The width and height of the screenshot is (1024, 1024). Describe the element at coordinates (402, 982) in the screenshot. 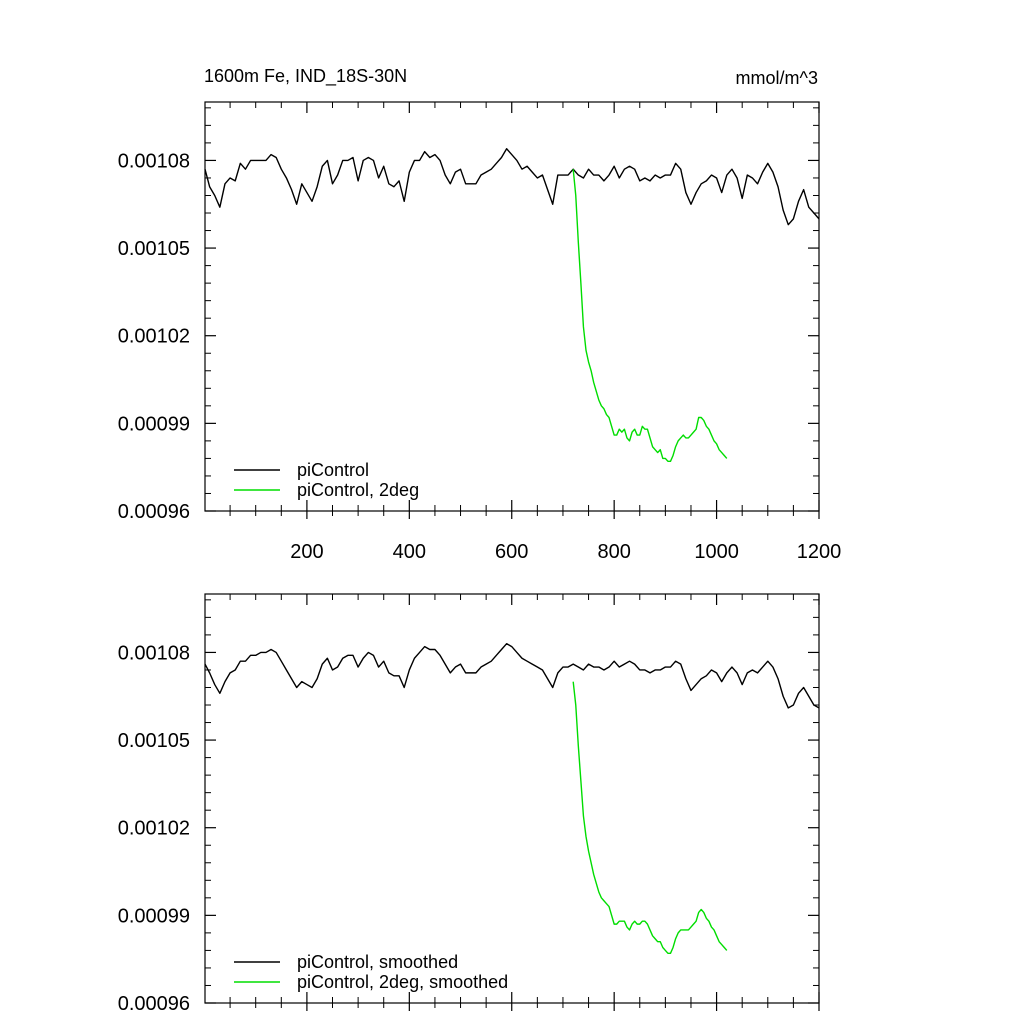

I see `legend-label-piControl-2deg-smoothed: piControl, 2deg, smoothed` at that location.